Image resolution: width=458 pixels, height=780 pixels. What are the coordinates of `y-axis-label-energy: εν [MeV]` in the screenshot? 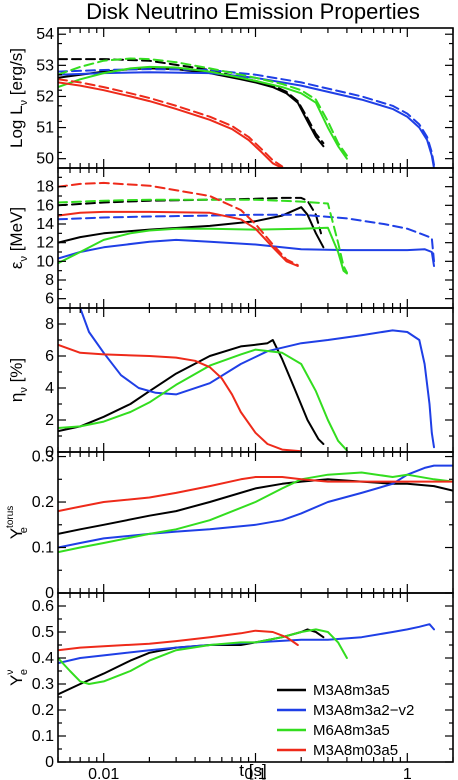 It's located at (18, 238).